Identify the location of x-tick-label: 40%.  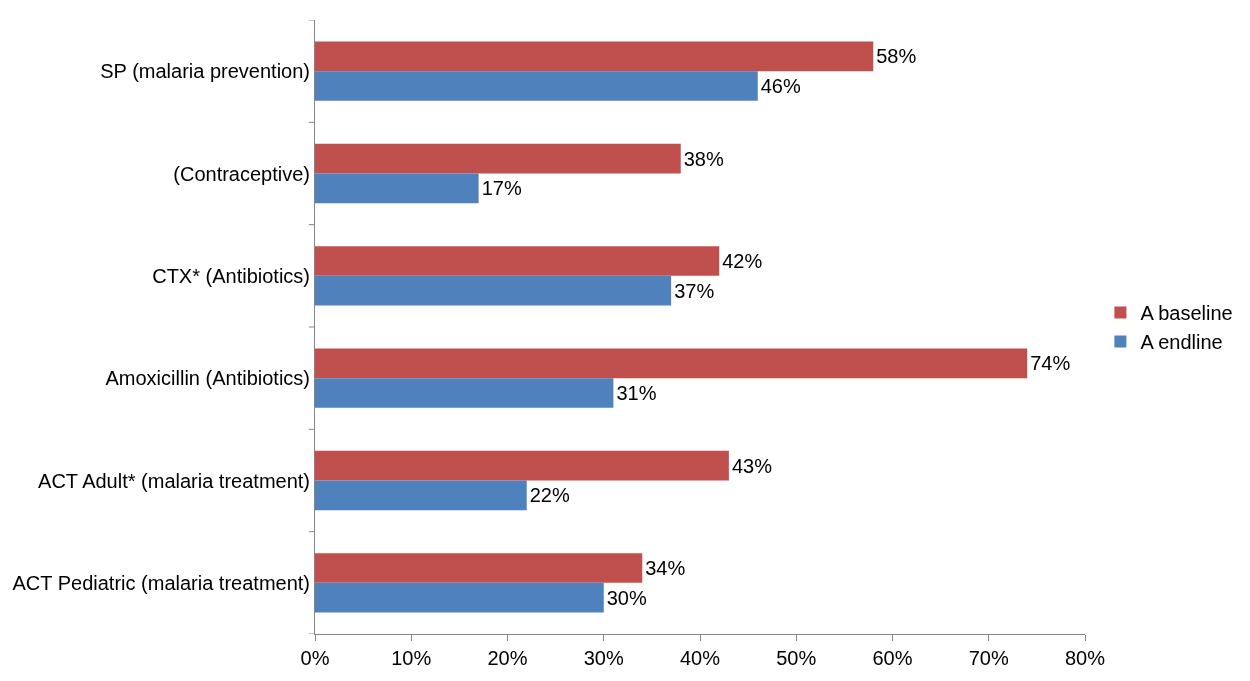
(700, 658).